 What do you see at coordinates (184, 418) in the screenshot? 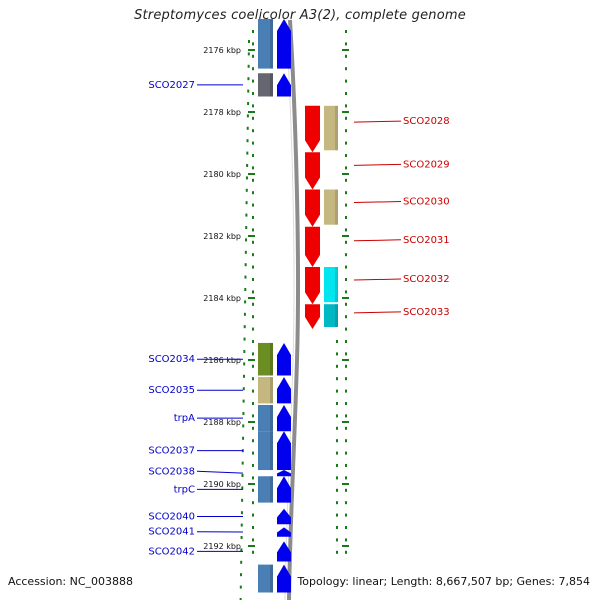
I see `gene-label-trpa: trpA` at bounding box center [184, 418].